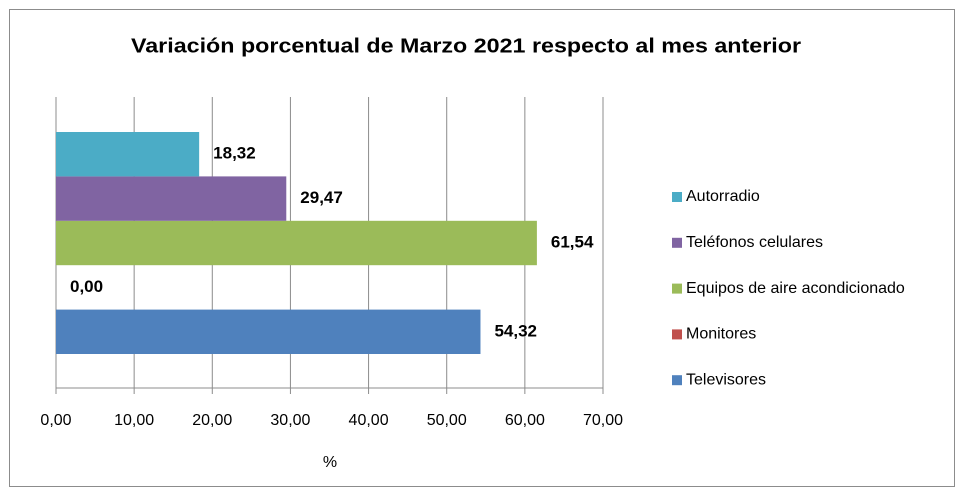 This screenshot has height=495, width=964. I want to click on legend-label: Televisores, so click(726, 379).